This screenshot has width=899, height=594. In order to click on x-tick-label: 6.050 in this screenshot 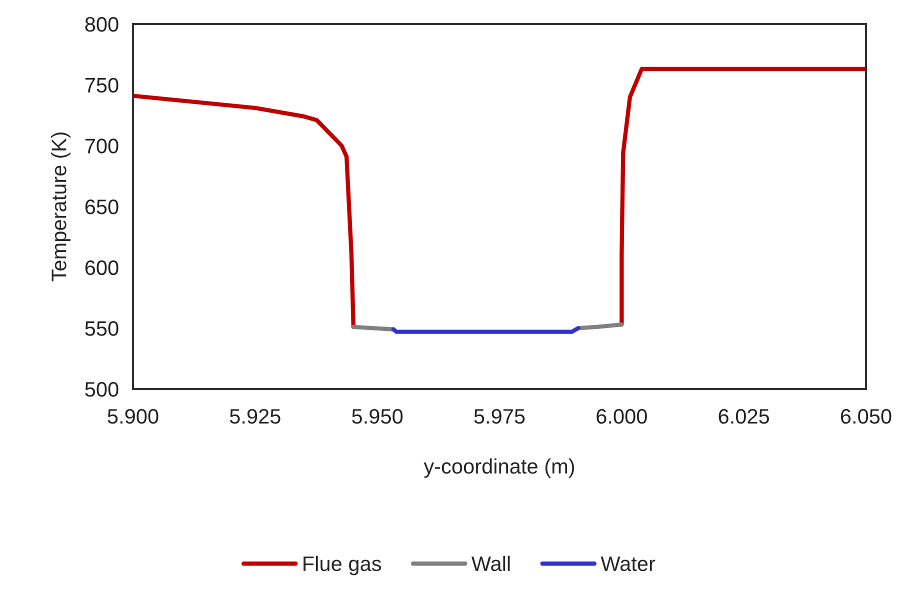, I will do `click(866, 416)`.